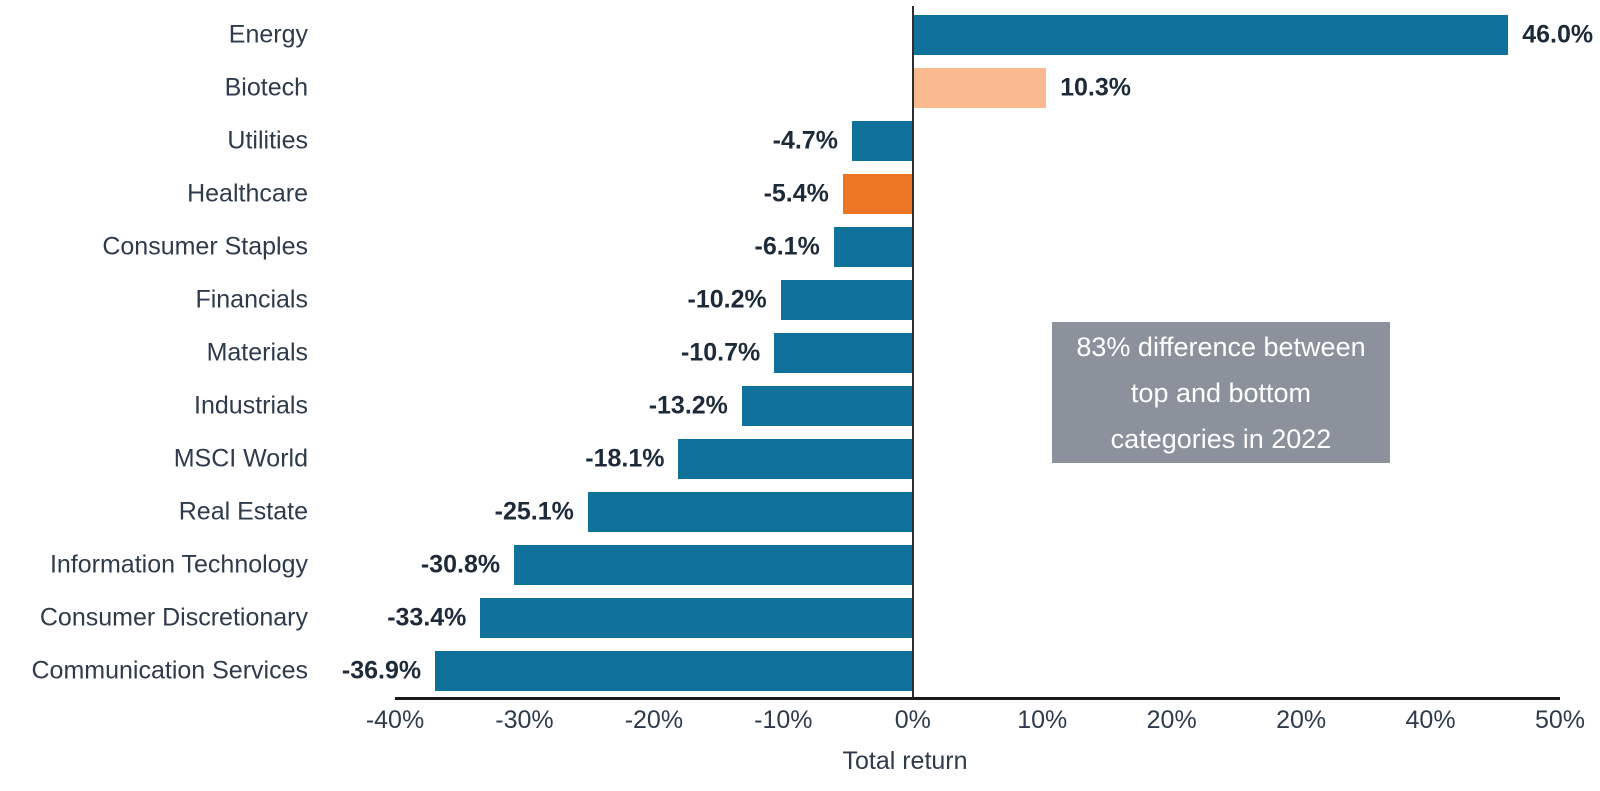 The height and width of the screenshot is (791, 1600). What do you see at coordinates (427, 617) in the screenshot?
I see `value-label: -33.4%` at bounding box center [427, 617].